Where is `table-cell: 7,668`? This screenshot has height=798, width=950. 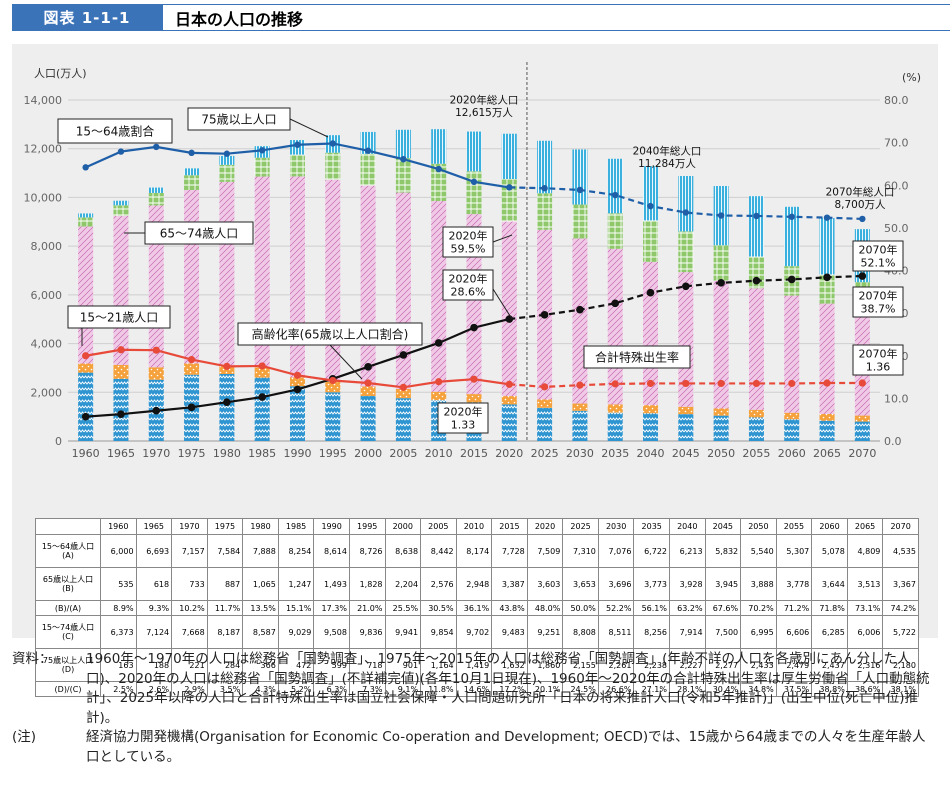 table-cell: 7,668 is located at coordinates (189, 632).